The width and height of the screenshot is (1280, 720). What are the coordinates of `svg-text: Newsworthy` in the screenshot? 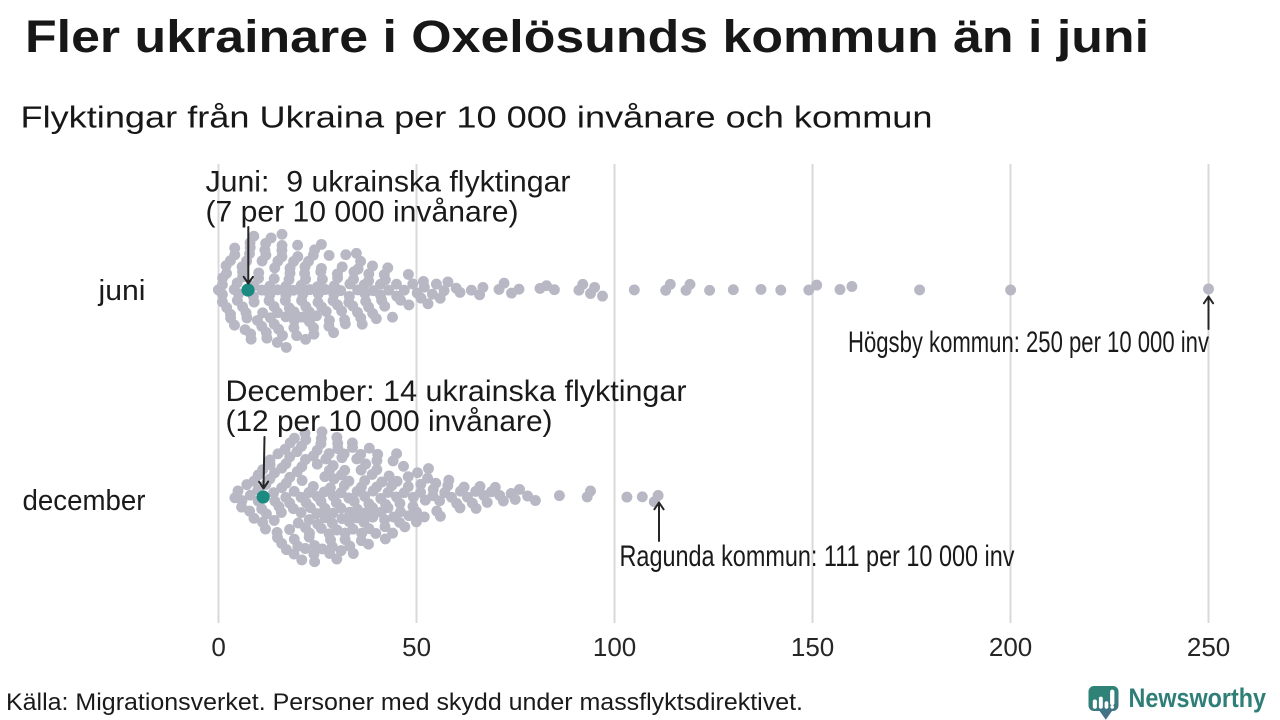 It's located at (1198, 698).